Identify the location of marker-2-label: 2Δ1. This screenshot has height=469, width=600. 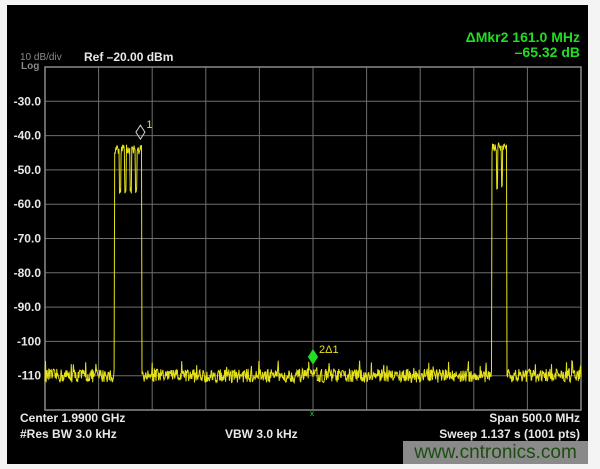
(329, 350).